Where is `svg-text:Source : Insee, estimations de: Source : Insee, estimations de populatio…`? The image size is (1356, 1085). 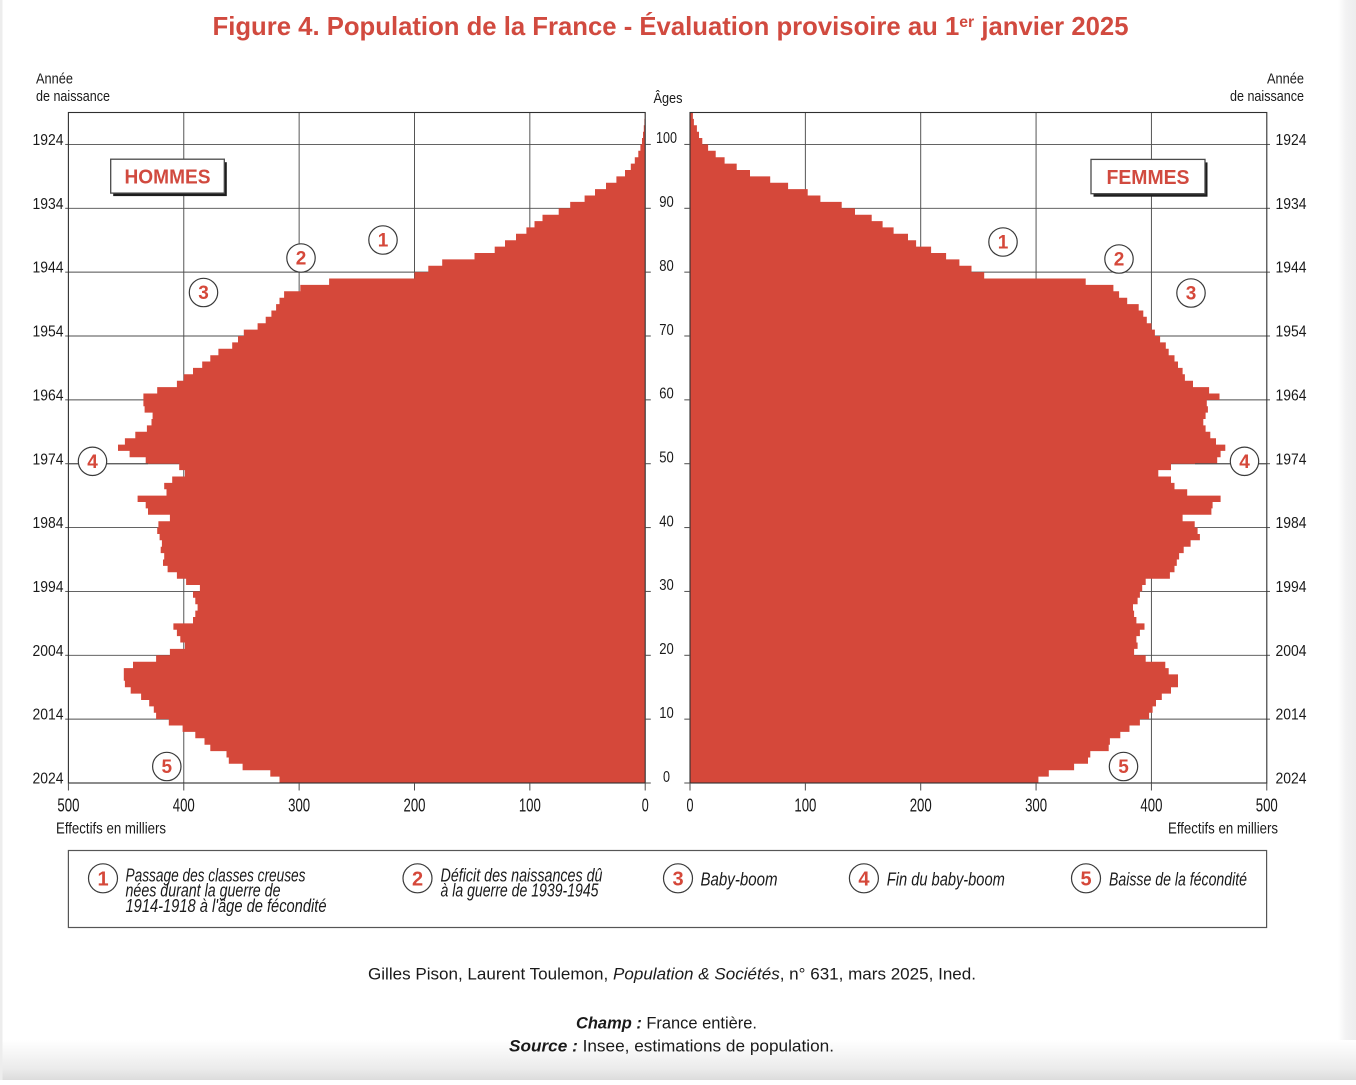 svg-text:Source : Insee, estimations de: Source : Insee, estimations de populatio… is located at coordinates (671, 1046).